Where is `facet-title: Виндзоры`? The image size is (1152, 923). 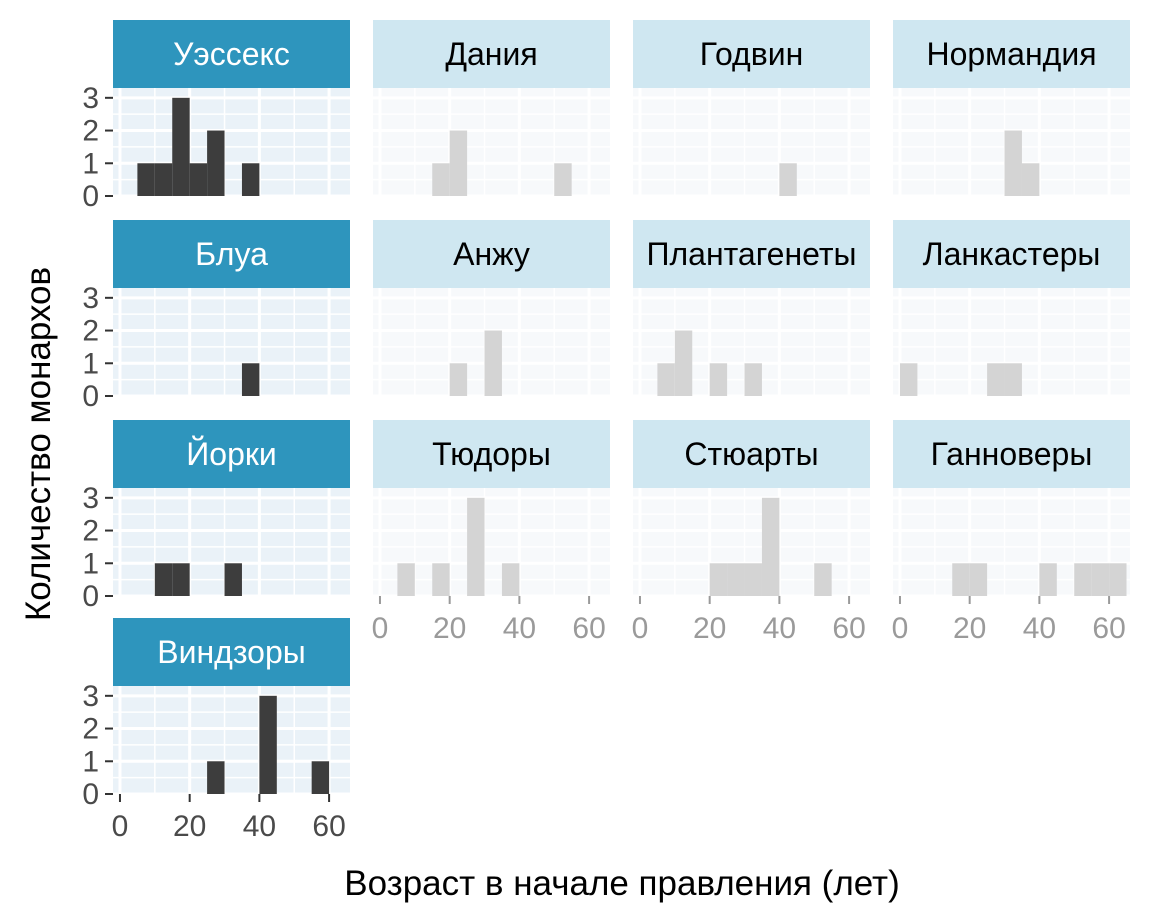
facet-title: Виндзоры is located at coordinates (231, 652).